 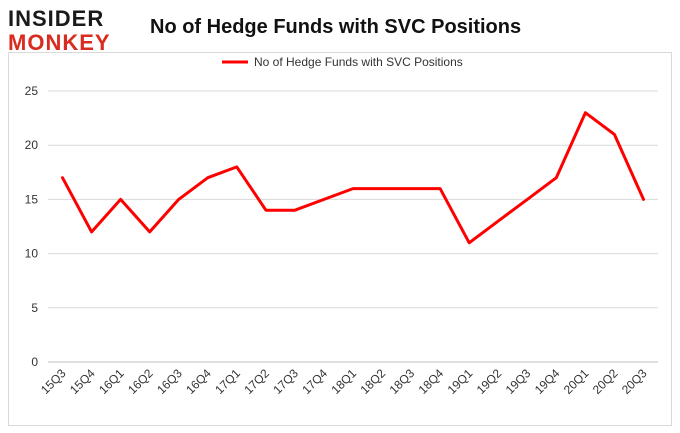 What do you see at coordinates (358, 62) in the screenshot?
I see `legend-label: No of Hedge Funds with SVC Positions` at bounding box center [358, 62].